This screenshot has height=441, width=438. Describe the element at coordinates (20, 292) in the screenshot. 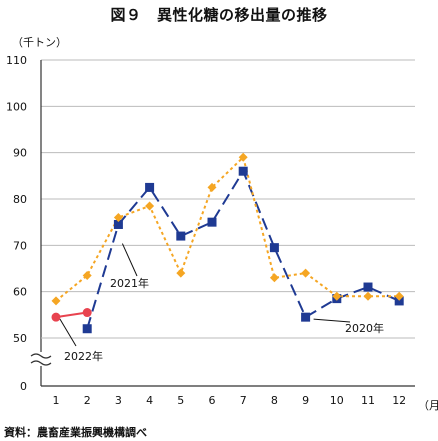

I see `y-tick-label: 60` at that location.